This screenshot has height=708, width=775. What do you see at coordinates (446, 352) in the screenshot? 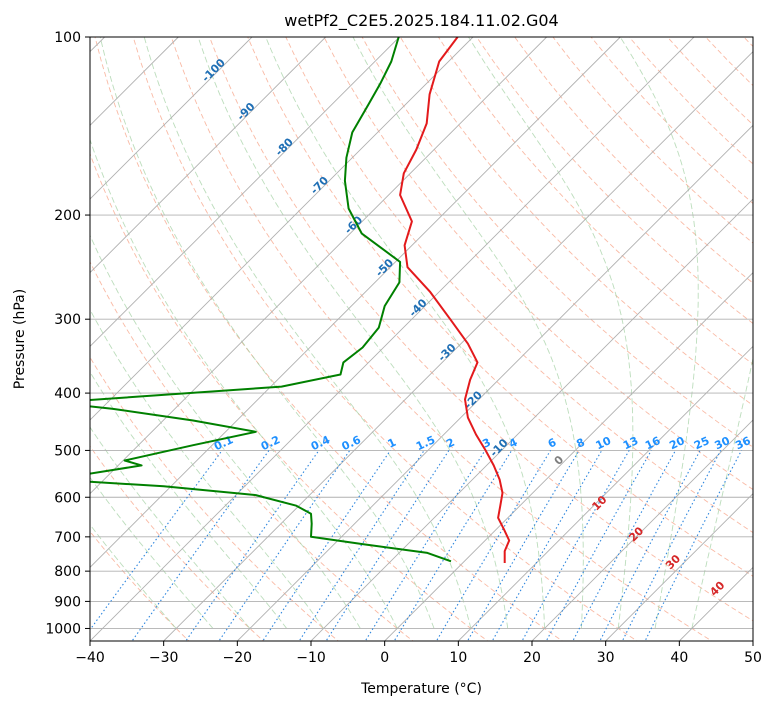
I see `isotherm-label: -30` at bounding box center [446, 352].